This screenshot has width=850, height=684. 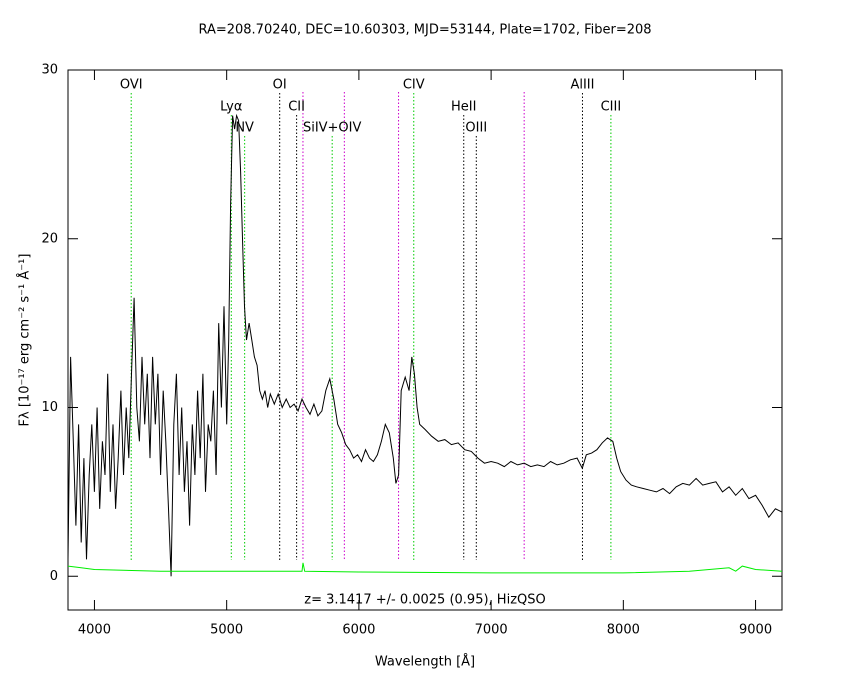 I want to click on emission-line-label: OVI, so click(x=131, y=85).